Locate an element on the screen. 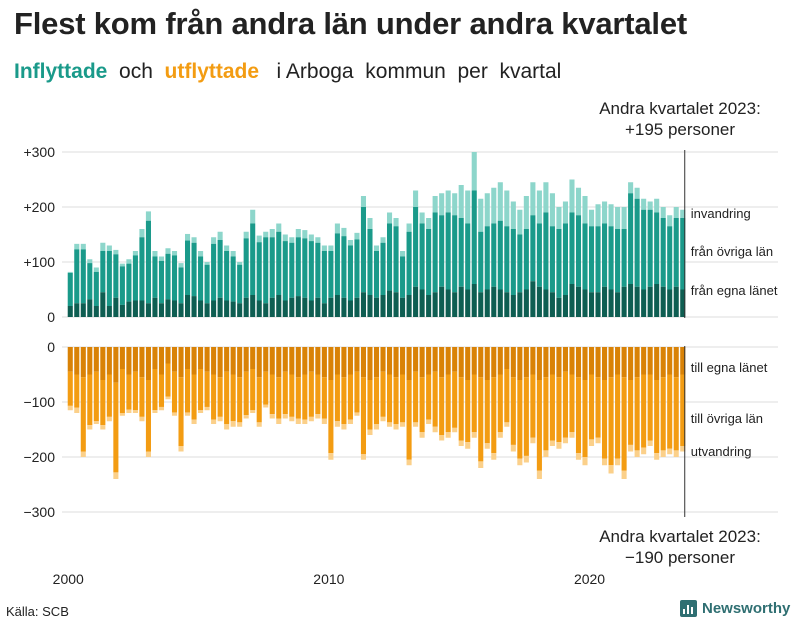 Image resolution: width=800 pixels, height=625 pixels. annotation-text: +195 personer is located at coordinates (680, 129).